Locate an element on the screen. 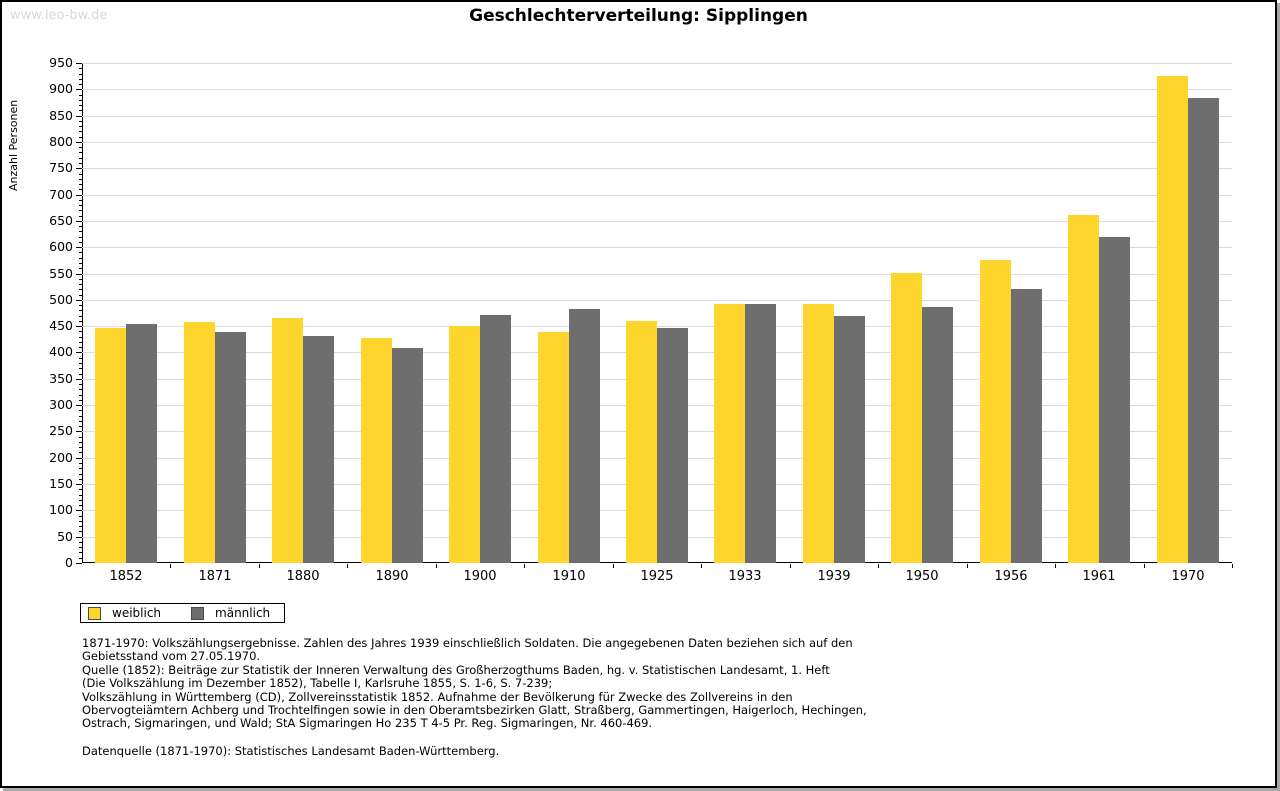  bar-weiblich-1925 is located at coordinates (641, 442).